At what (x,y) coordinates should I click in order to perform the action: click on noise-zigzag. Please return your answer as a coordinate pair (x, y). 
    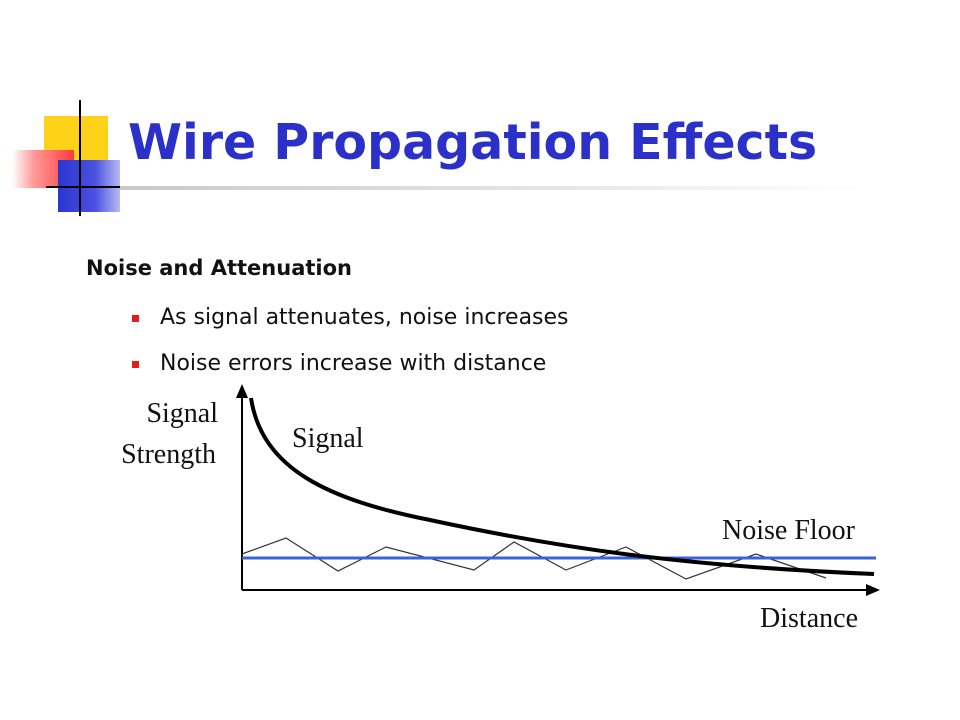
    Looking at the image, I should click on (534, 558).